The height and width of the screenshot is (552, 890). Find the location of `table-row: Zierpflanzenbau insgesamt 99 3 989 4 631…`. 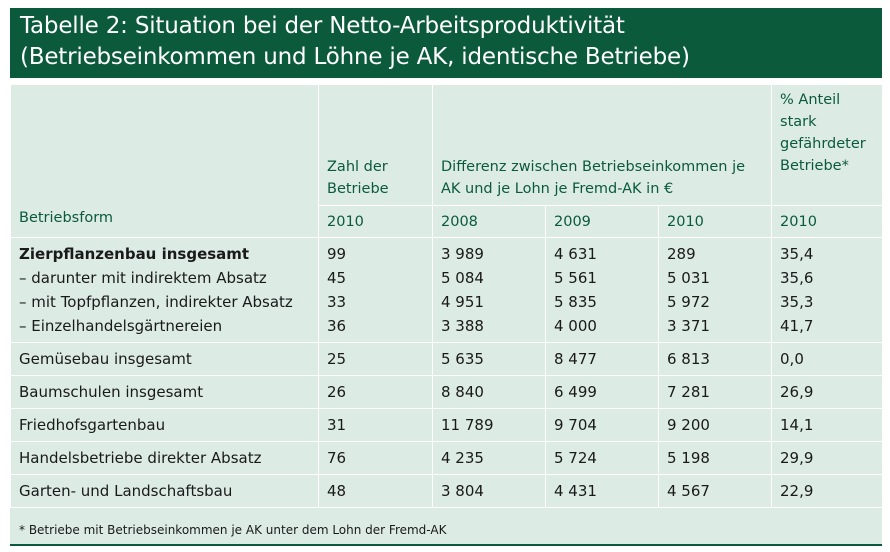

table-row: Zierpflanzenbau insgesamt 99 3 989 4 631… is located at coordinates (447, 251).